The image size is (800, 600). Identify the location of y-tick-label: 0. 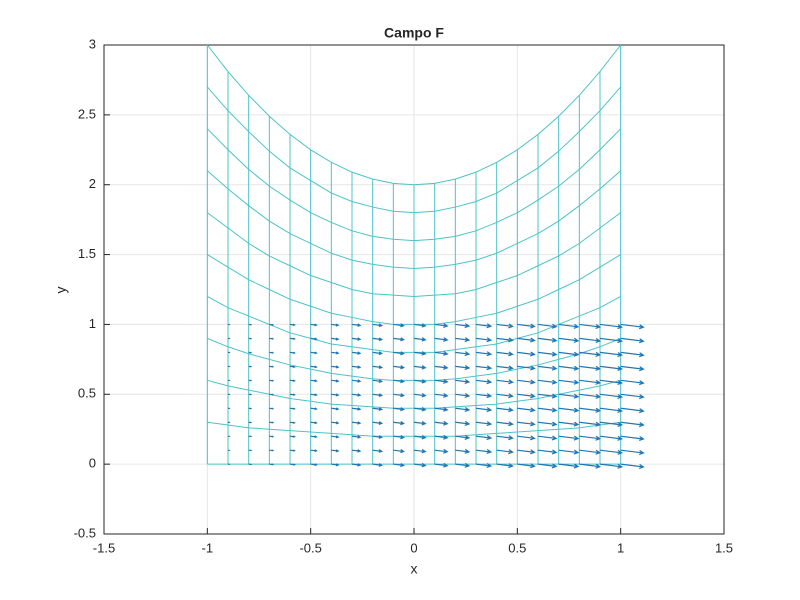
(92, 463).